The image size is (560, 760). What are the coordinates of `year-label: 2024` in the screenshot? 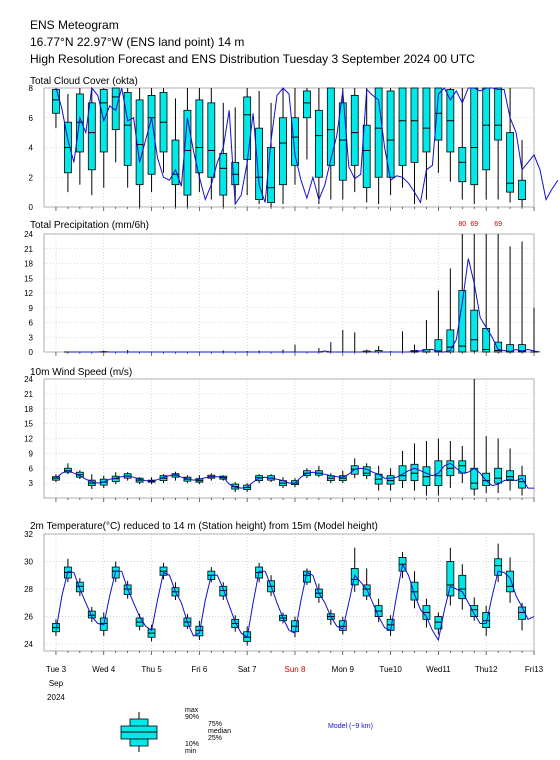 It's located at (56, 697).